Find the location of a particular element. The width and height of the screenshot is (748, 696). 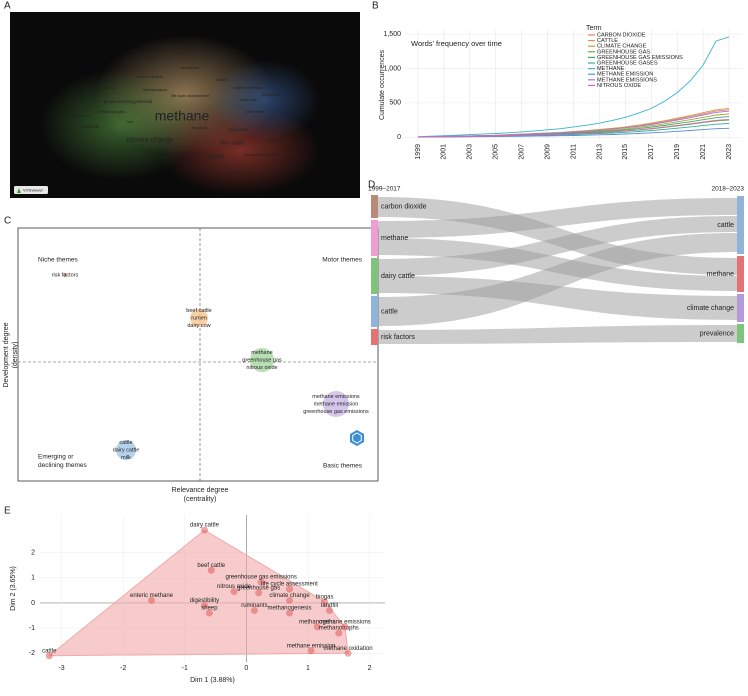

word: digestibility is located at coordinates (272, 94).